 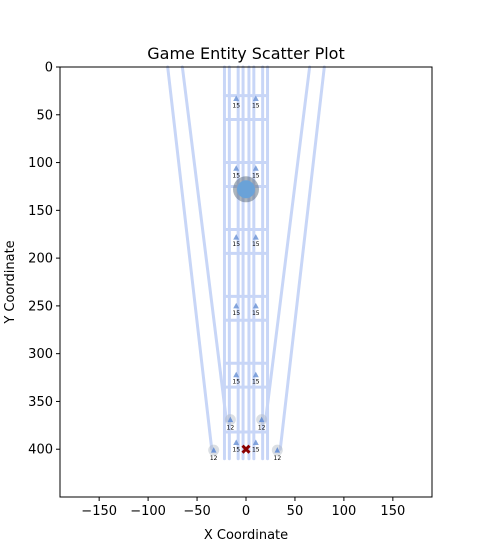 What do you see at coordinates (236, 244) in the screenshot?
I see `entity-label-4: 15` at bounding box center [236, 244].